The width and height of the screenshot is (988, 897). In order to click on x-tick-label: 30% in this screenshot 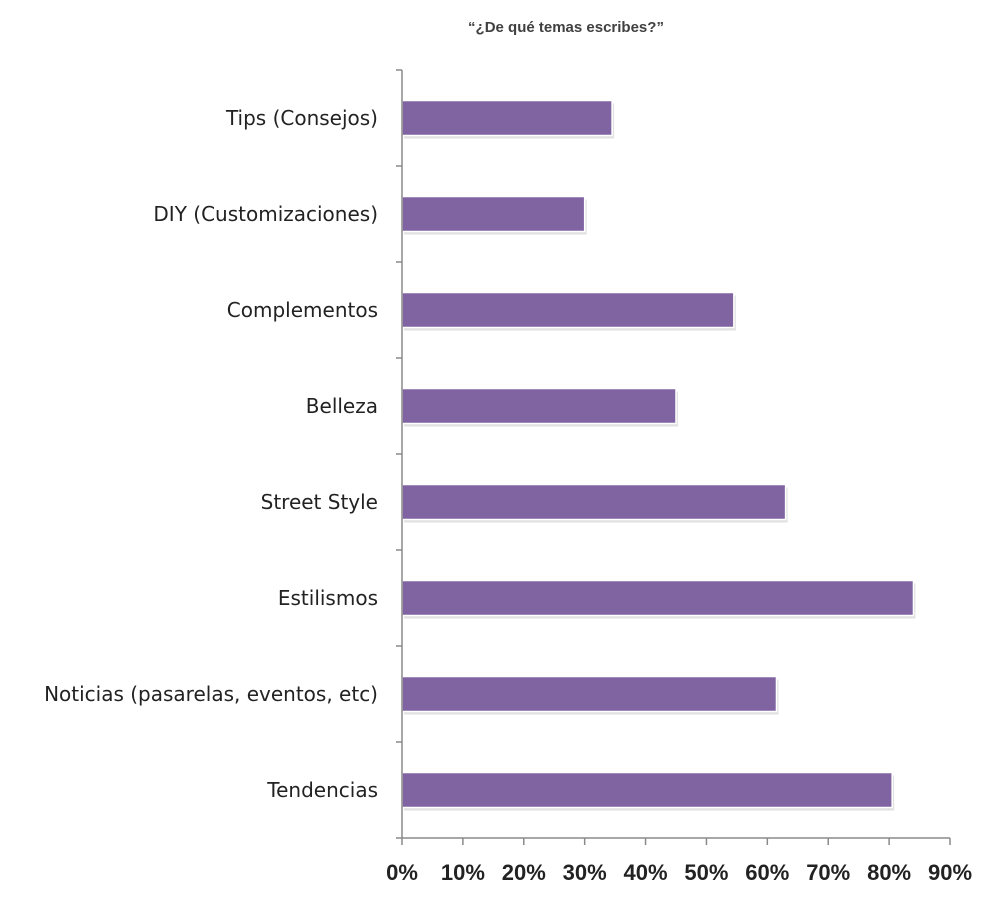, I will do `click(585, 872)`.